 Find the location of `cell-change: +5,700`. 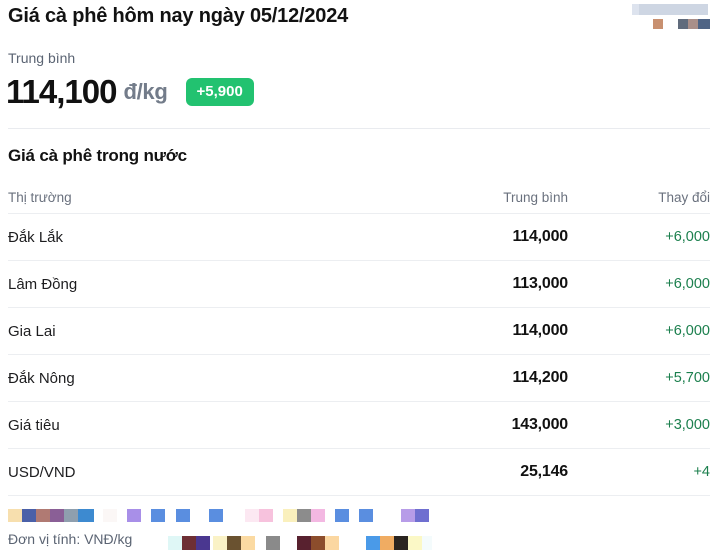

cell-change: +5,700 is located at coordinates (687, 378).